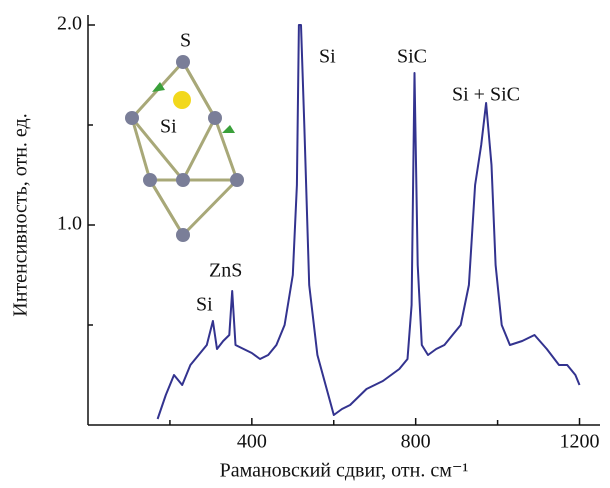 The height and width of the screenshot is (488, 610). What do you see at coordinates (252, 442) in the screenshot?
I see `x-tick-label: 400` at bounding box center [252, 442].